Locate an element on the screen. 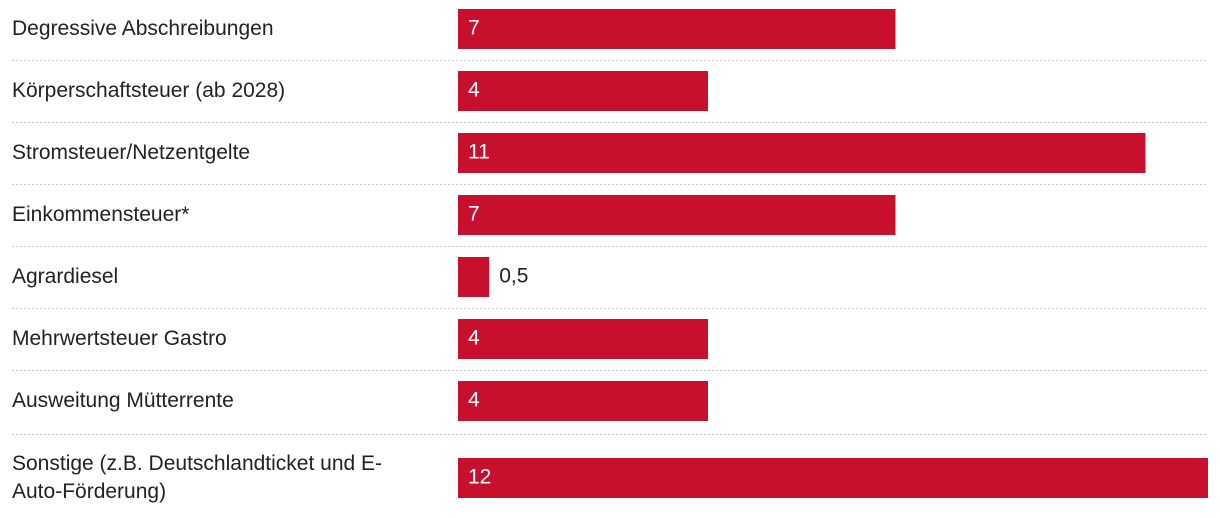 The width and height of the screenshot is (1220, 518). value-label: 12 is located at coordinates (479, 477).